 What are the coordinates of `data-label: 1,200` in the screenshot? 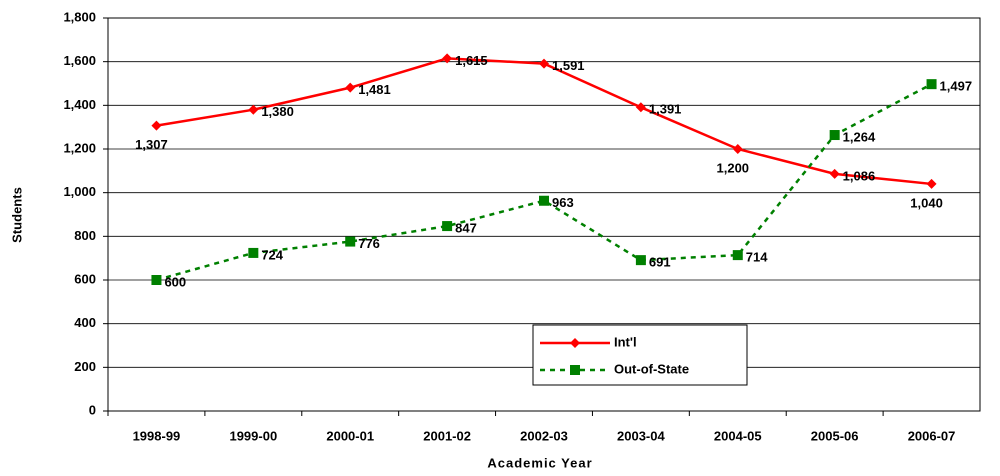 It's located at (733, 167).